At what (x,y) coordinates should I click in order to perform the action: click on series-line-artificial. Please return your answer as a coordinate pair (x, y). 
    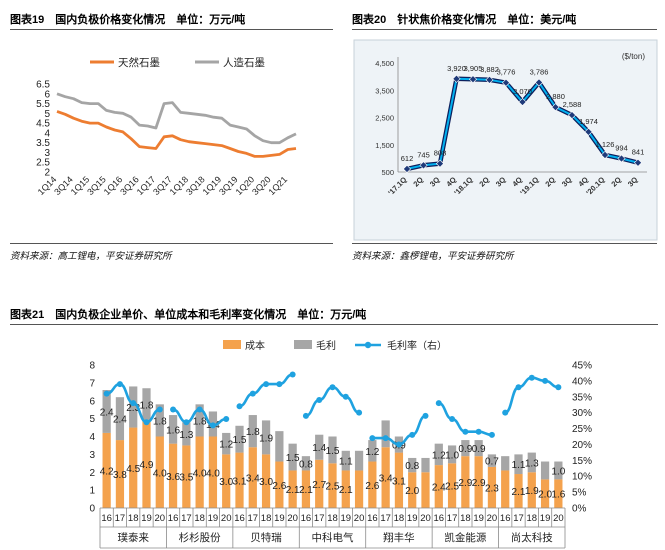
    Looking at the image, I should click on (176, 118).